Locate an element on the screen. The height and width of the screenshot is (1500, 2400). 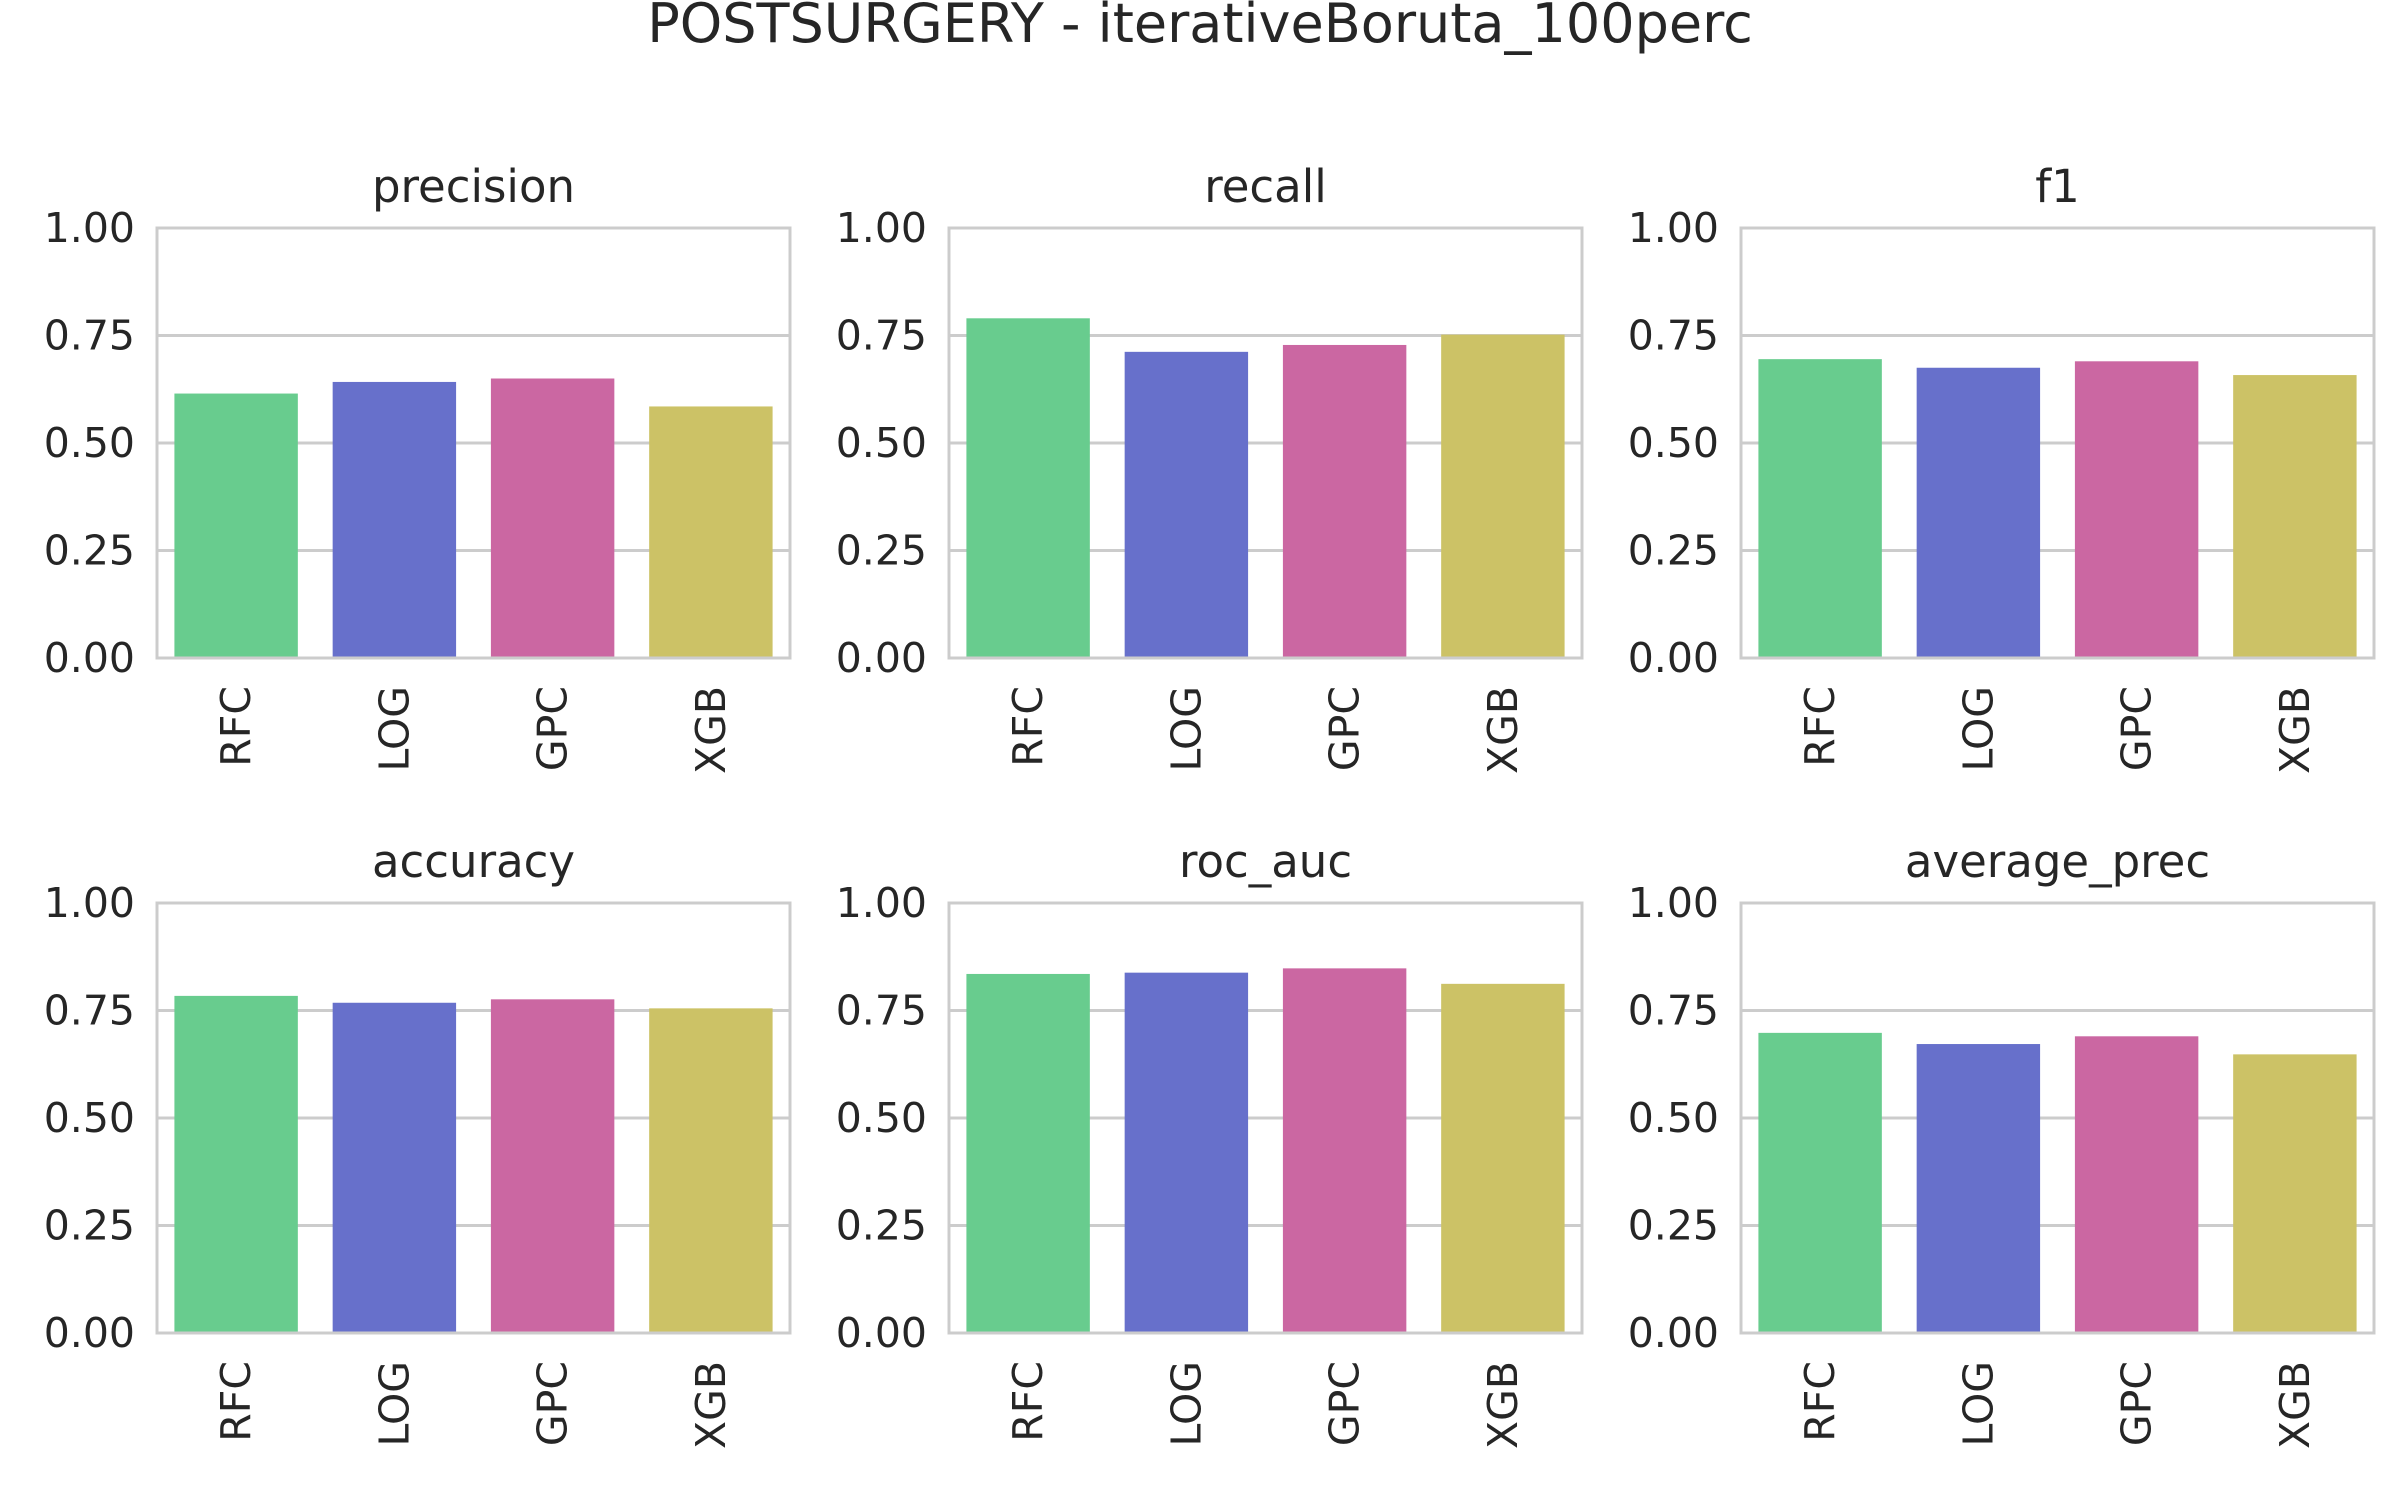
figure-title: POSTSURGERY - iterativeBoruta_100perc is located at coordinates (1200, 27).